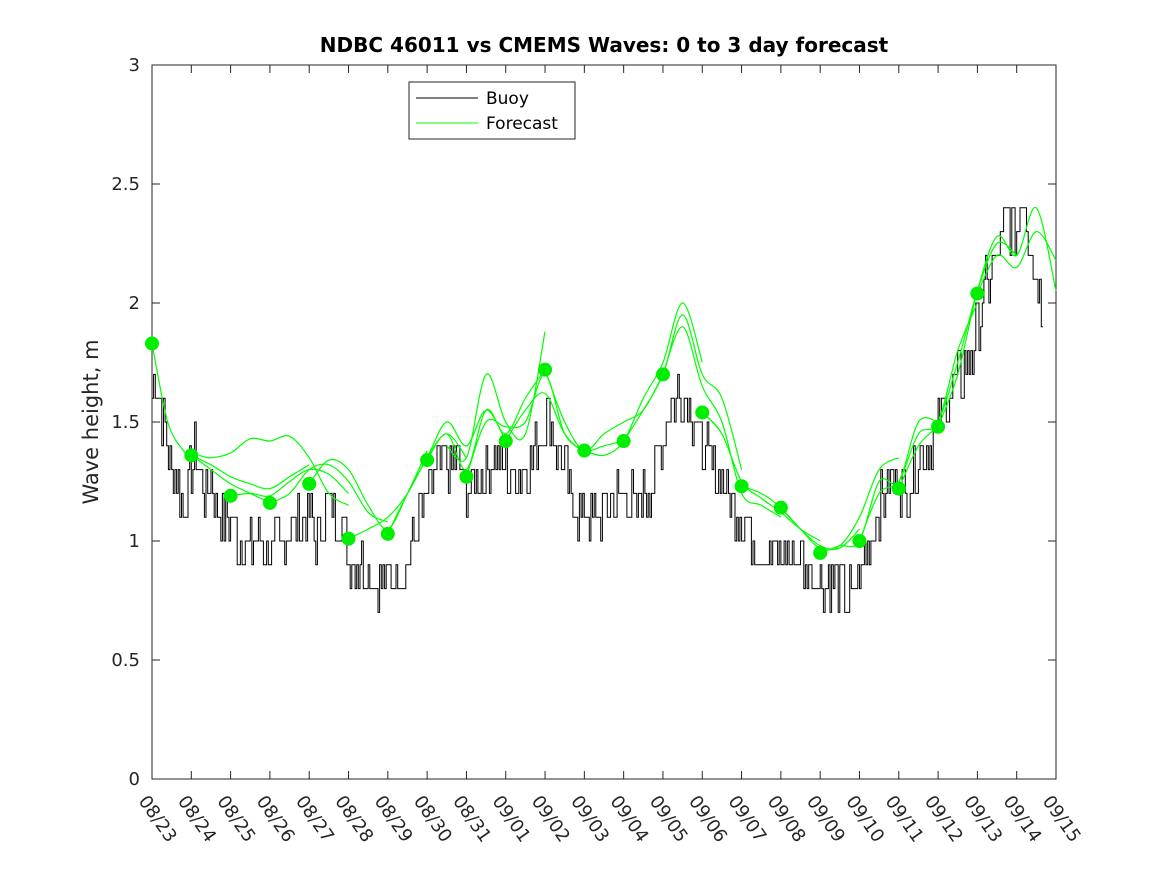  What do you see at coordinates (522, 124) in the screenshot?
I see `legend-forecast-label: Forecast` at bounding box center [522, 124].